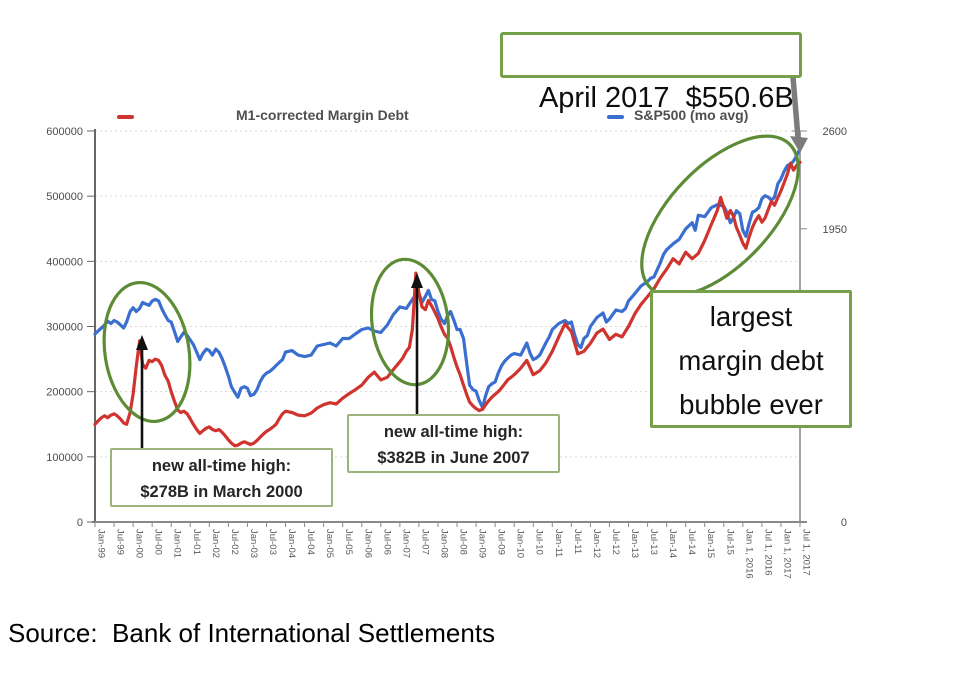 Image resolution: width=954 pixels, height=676 pixels. Describe the element at coordinates (221, 492) in the screenshot. I see `annotation-2000-high-line2: $278B in March 2000` at that location.